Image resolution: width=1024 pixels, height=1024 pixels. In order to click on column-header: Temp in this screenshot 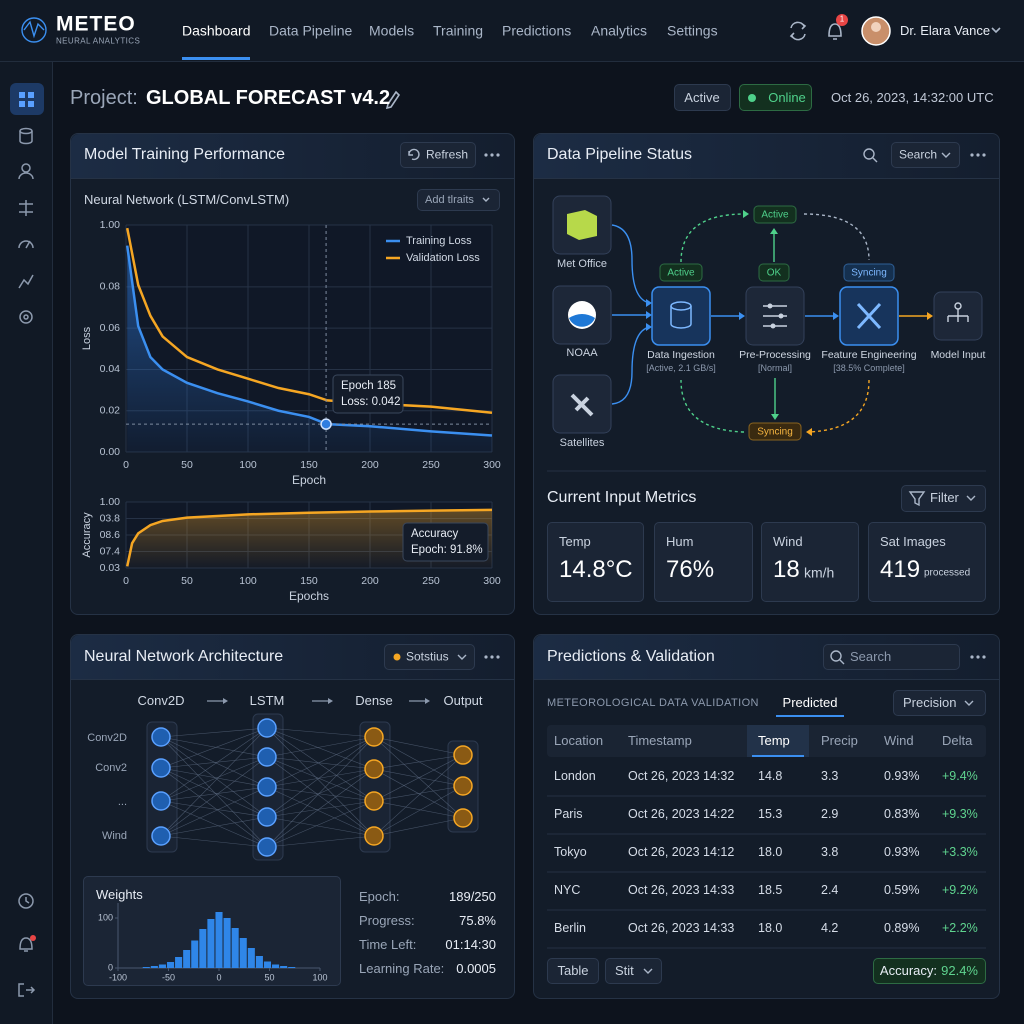, I will do `click(774, 740)`.